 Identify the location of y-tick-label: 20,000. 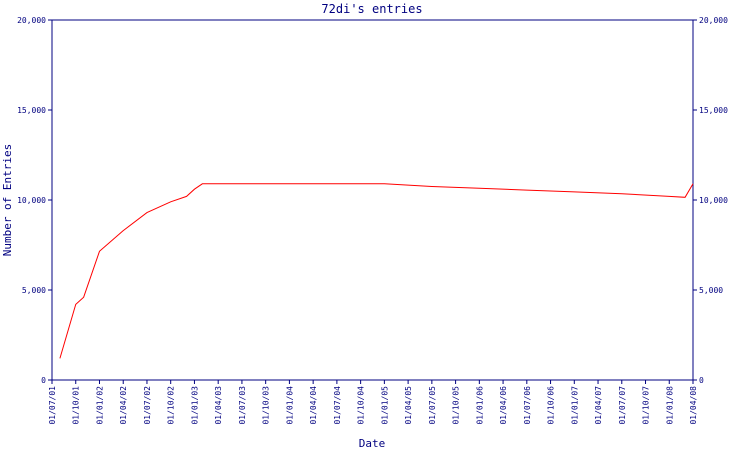
(31, 20).